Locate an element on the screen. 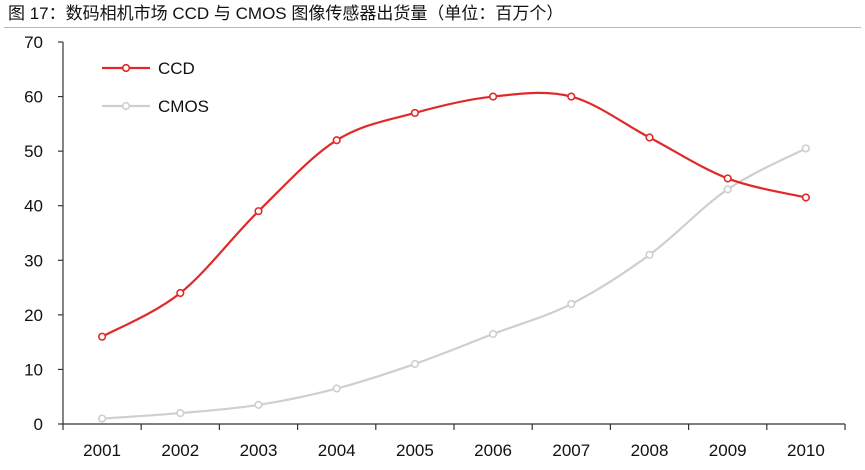 This screenshot has height=470, width=865. legend-marker-cmos is located at coordinates (126, 106).